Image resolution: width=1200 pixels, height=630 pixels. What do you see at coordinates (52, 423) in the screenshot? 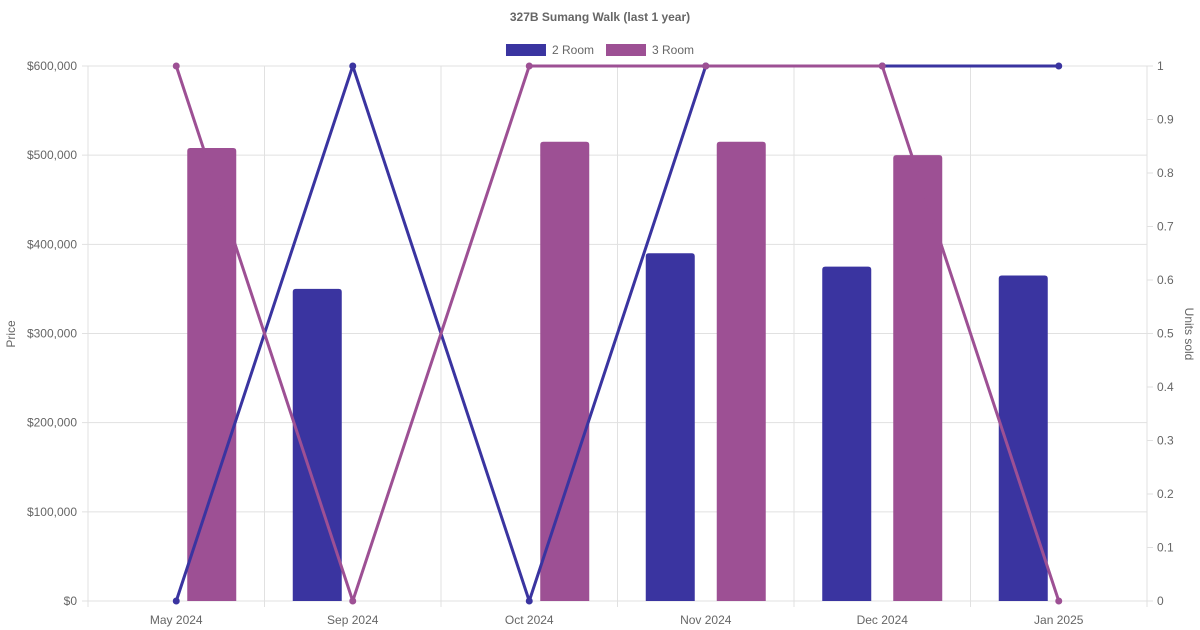
I see `y-left-tick-label: $200,000` at bounding box center [52, 423].